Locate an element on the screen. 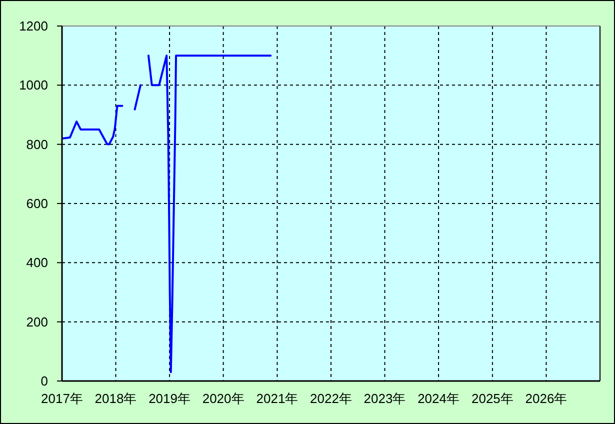 The width and height of the screenshot is (615, 424). y-tick-label: 1000 is located at coordinates (33, 85).